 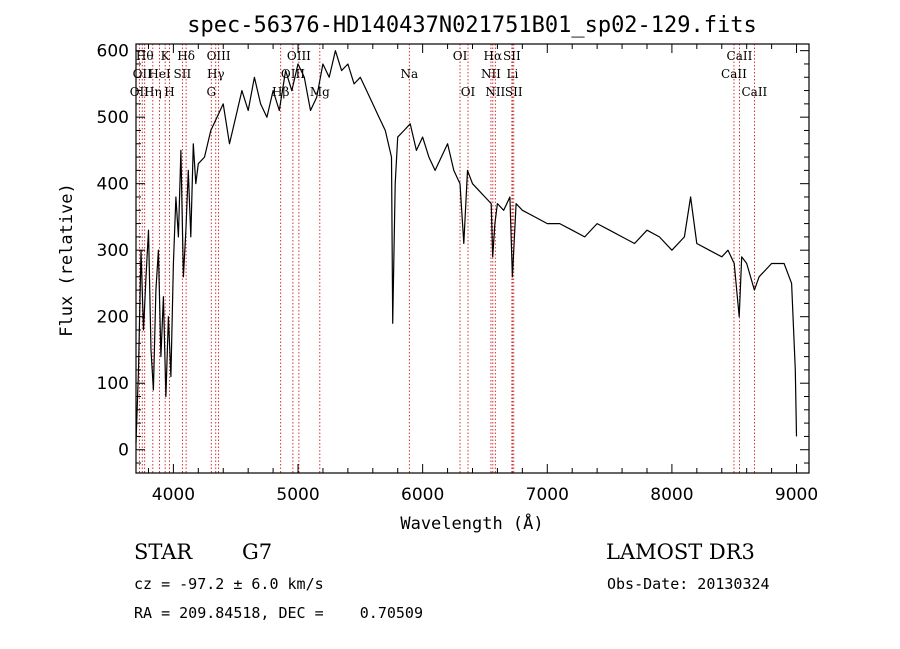 I want to click on x-axis-label: Wavelength (Å), so click(x=471, y=523).